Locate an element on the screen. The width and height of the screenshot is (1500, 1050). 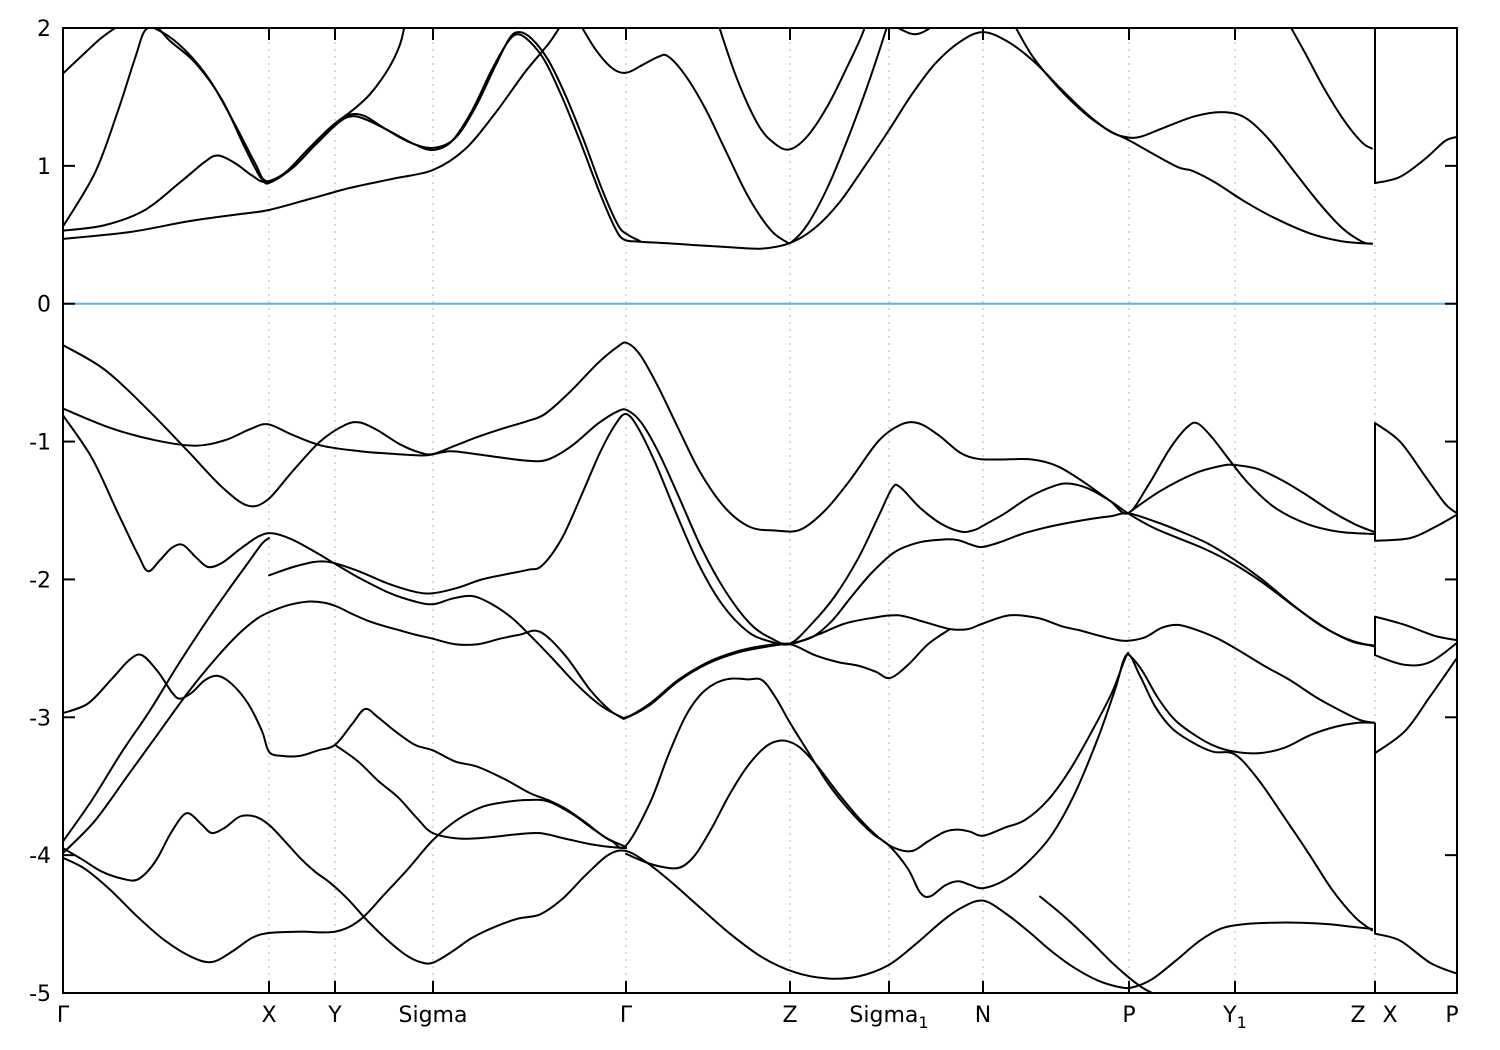
band-curve-right-r4 is located at coordinates (1415, 628).